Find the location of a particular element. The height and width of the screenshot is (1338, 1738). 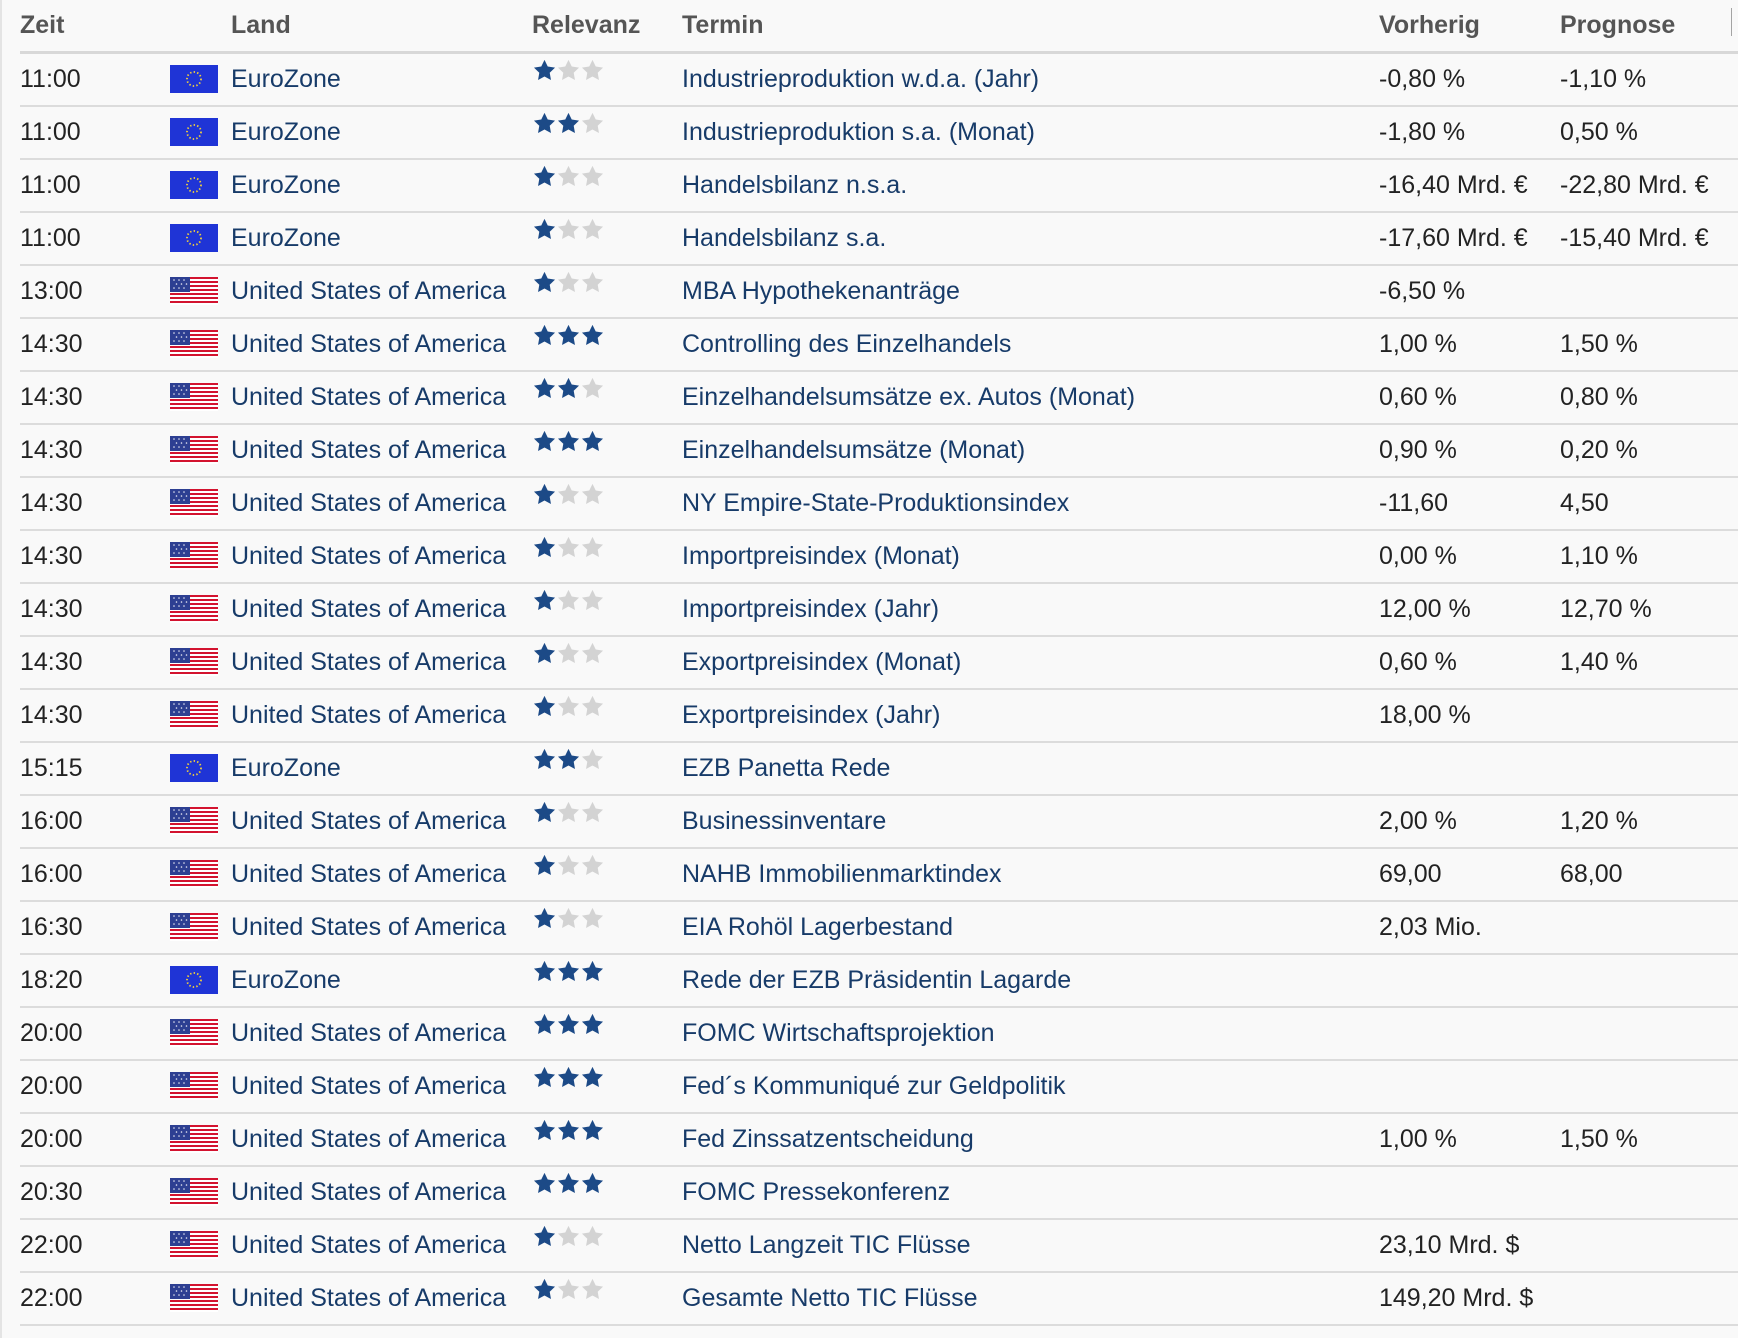

event-link: FOMC Pressekonferenz is located at coordinates (816, 1192).